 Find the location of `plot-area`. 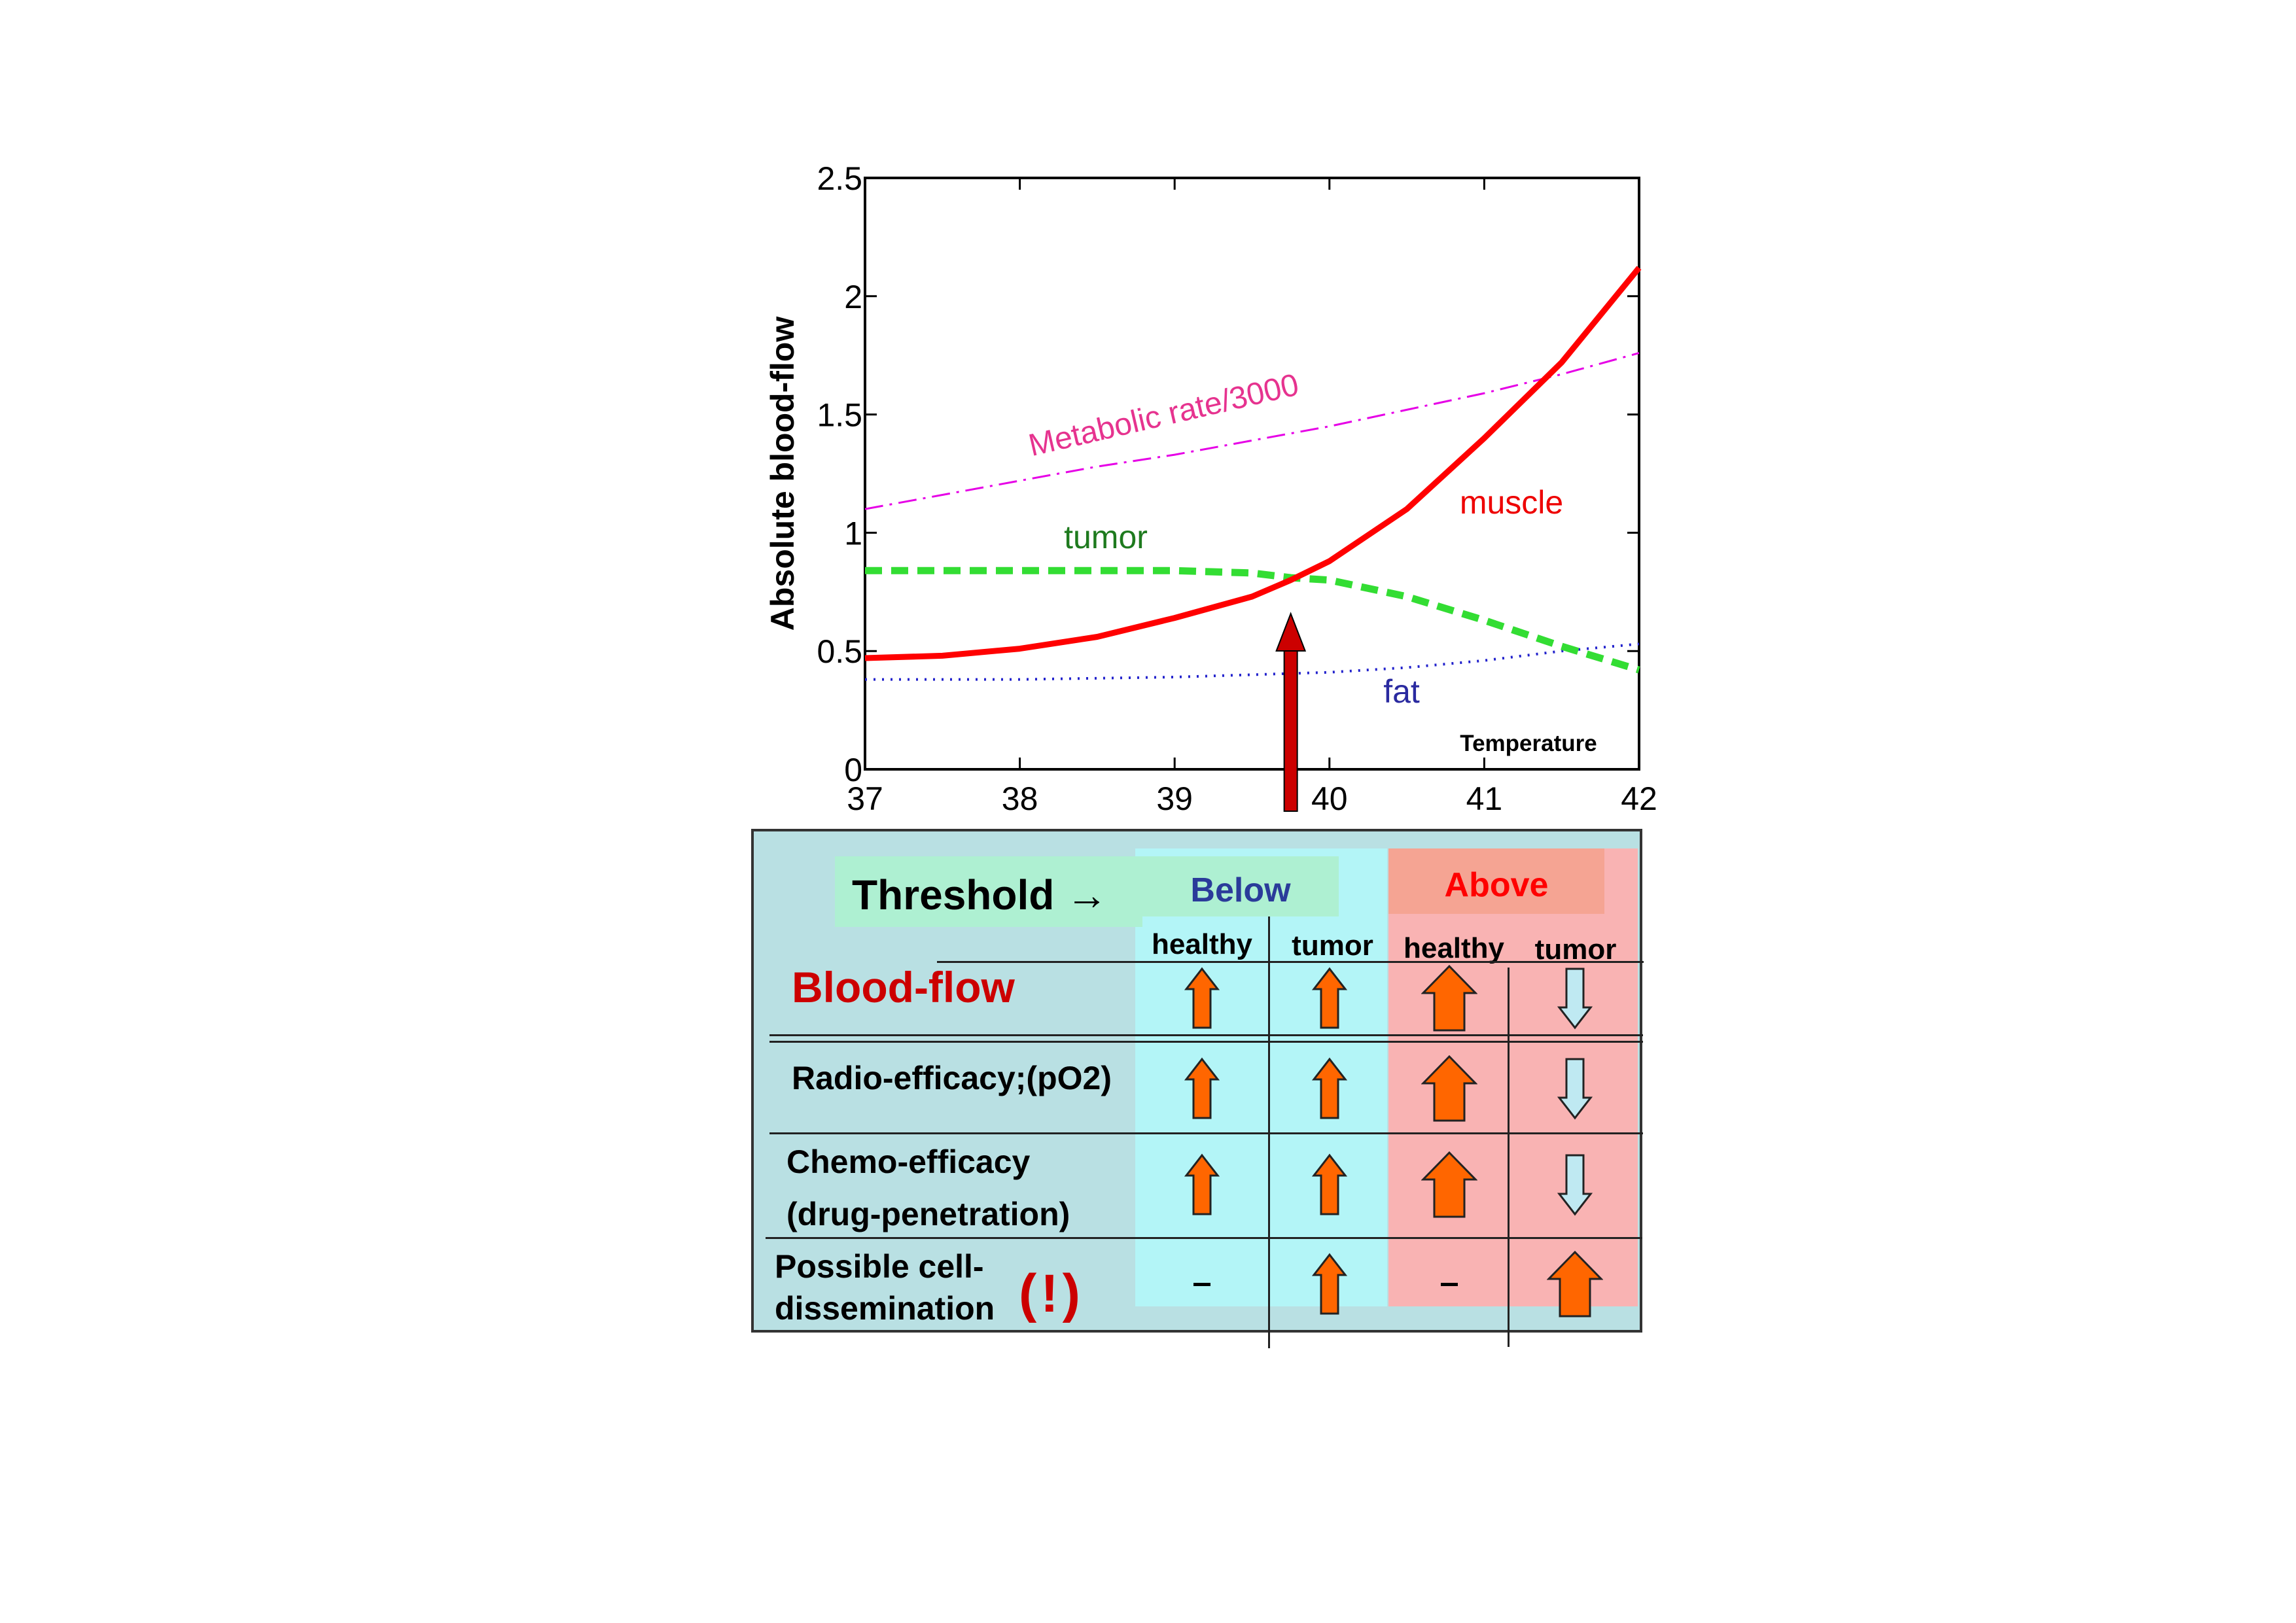

plot-area is located at coordinates (1252, 474).